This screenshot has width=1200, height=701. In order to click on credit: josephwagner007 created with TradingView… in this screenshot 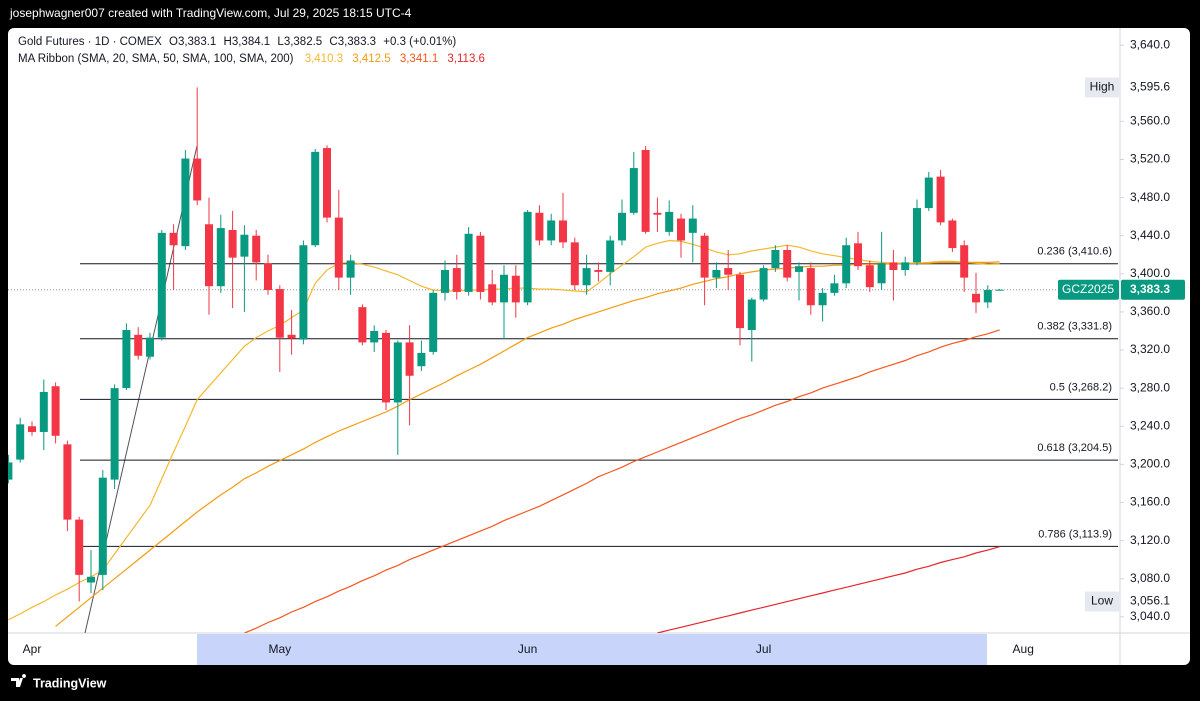, I will do `click(210, 13)`.